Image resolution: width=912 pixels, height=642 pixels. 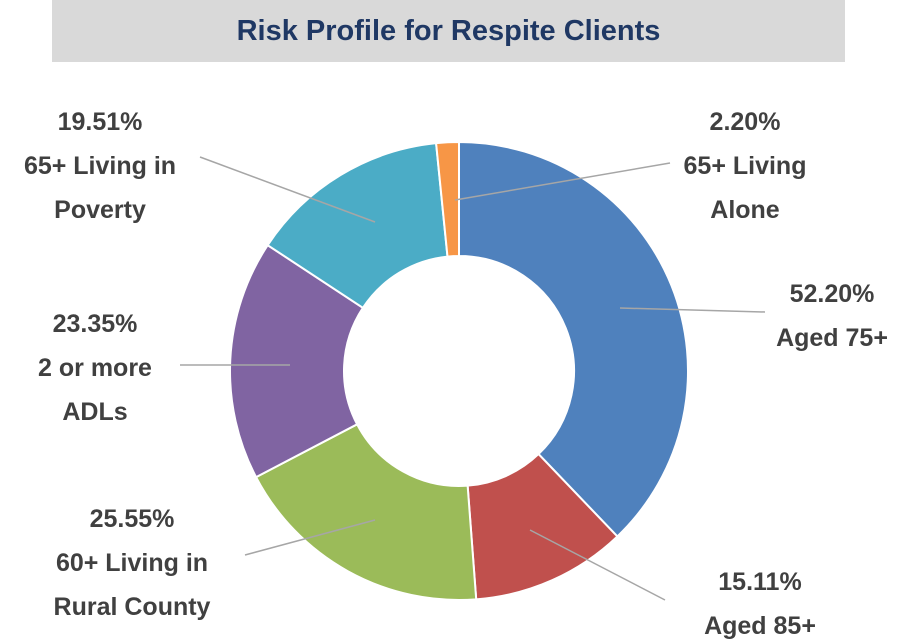 What do you see at coordinates (760, 601) in the screenshot?
I see `slice-label: 15.11% Aged 85+` at bounding box center [760, 601].